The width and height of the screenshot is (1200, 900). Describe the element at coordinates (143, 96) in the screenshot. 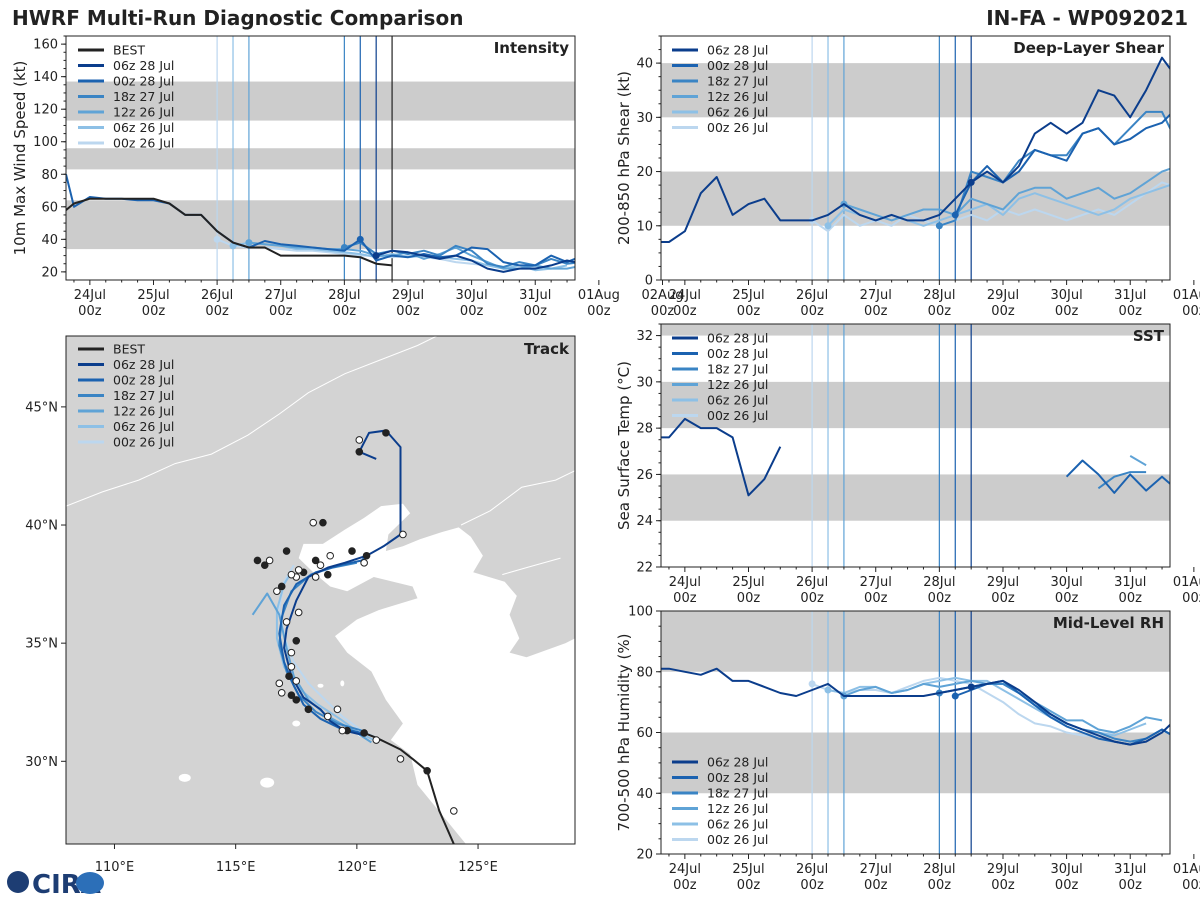

I see `intensity-legend-label: 18z 27 Jul` at that location.